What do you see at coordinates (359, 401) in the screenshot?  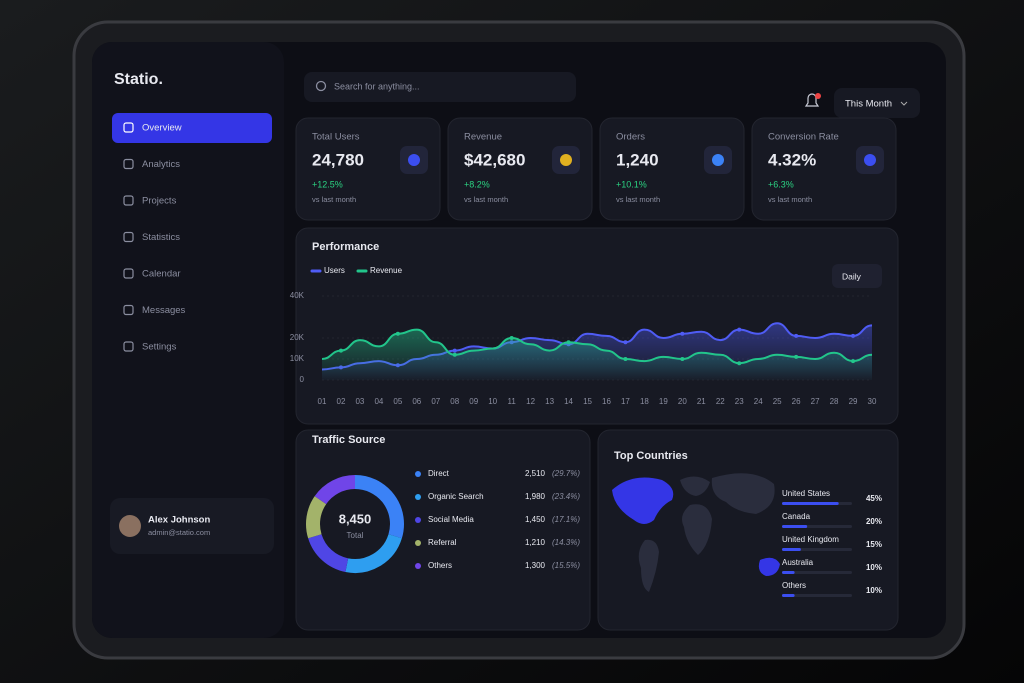 I see `x-tick-label: 03` at bounding box center [359, 401].